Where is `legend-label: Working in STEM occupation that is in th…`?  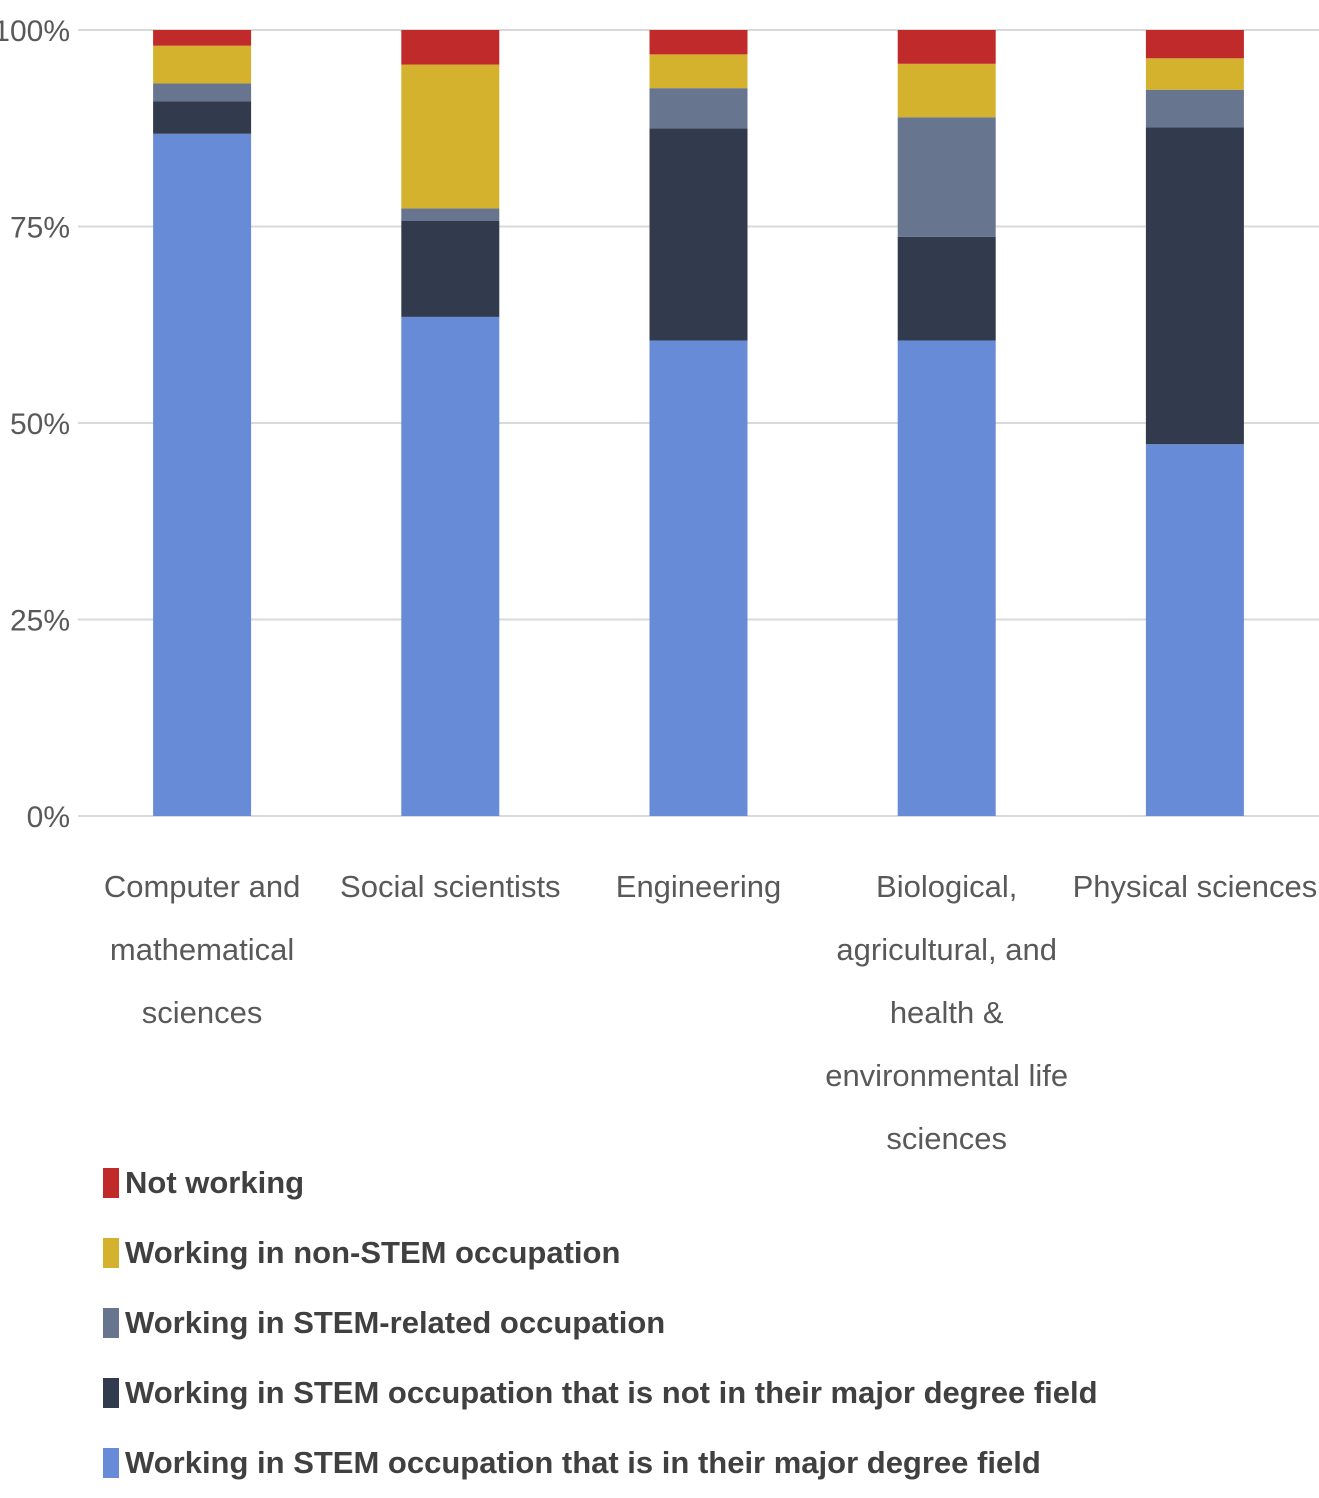 legend-label: Working in STEM occupation that is in th… is located at coordinates (583, 1462).